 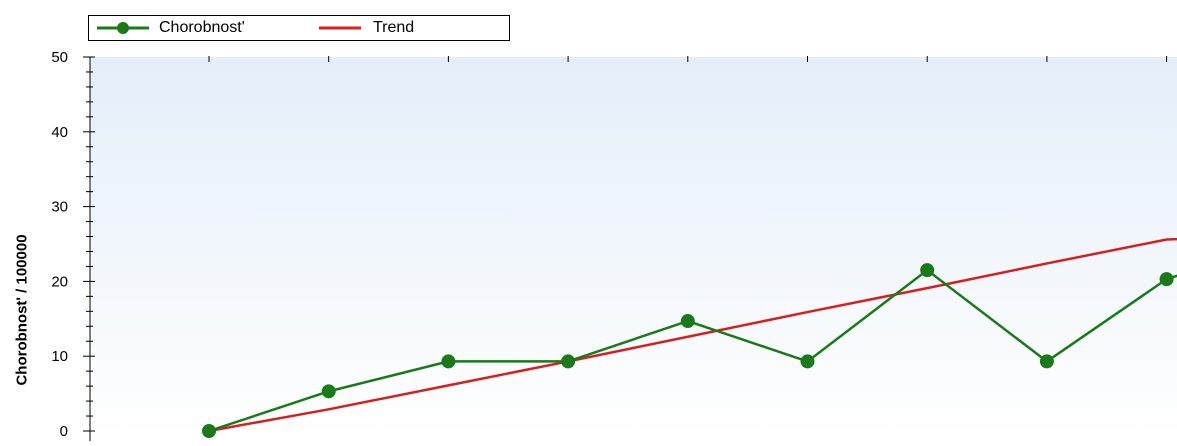 I want to click on y-tick-label: 10, so click(x=59, y=356).